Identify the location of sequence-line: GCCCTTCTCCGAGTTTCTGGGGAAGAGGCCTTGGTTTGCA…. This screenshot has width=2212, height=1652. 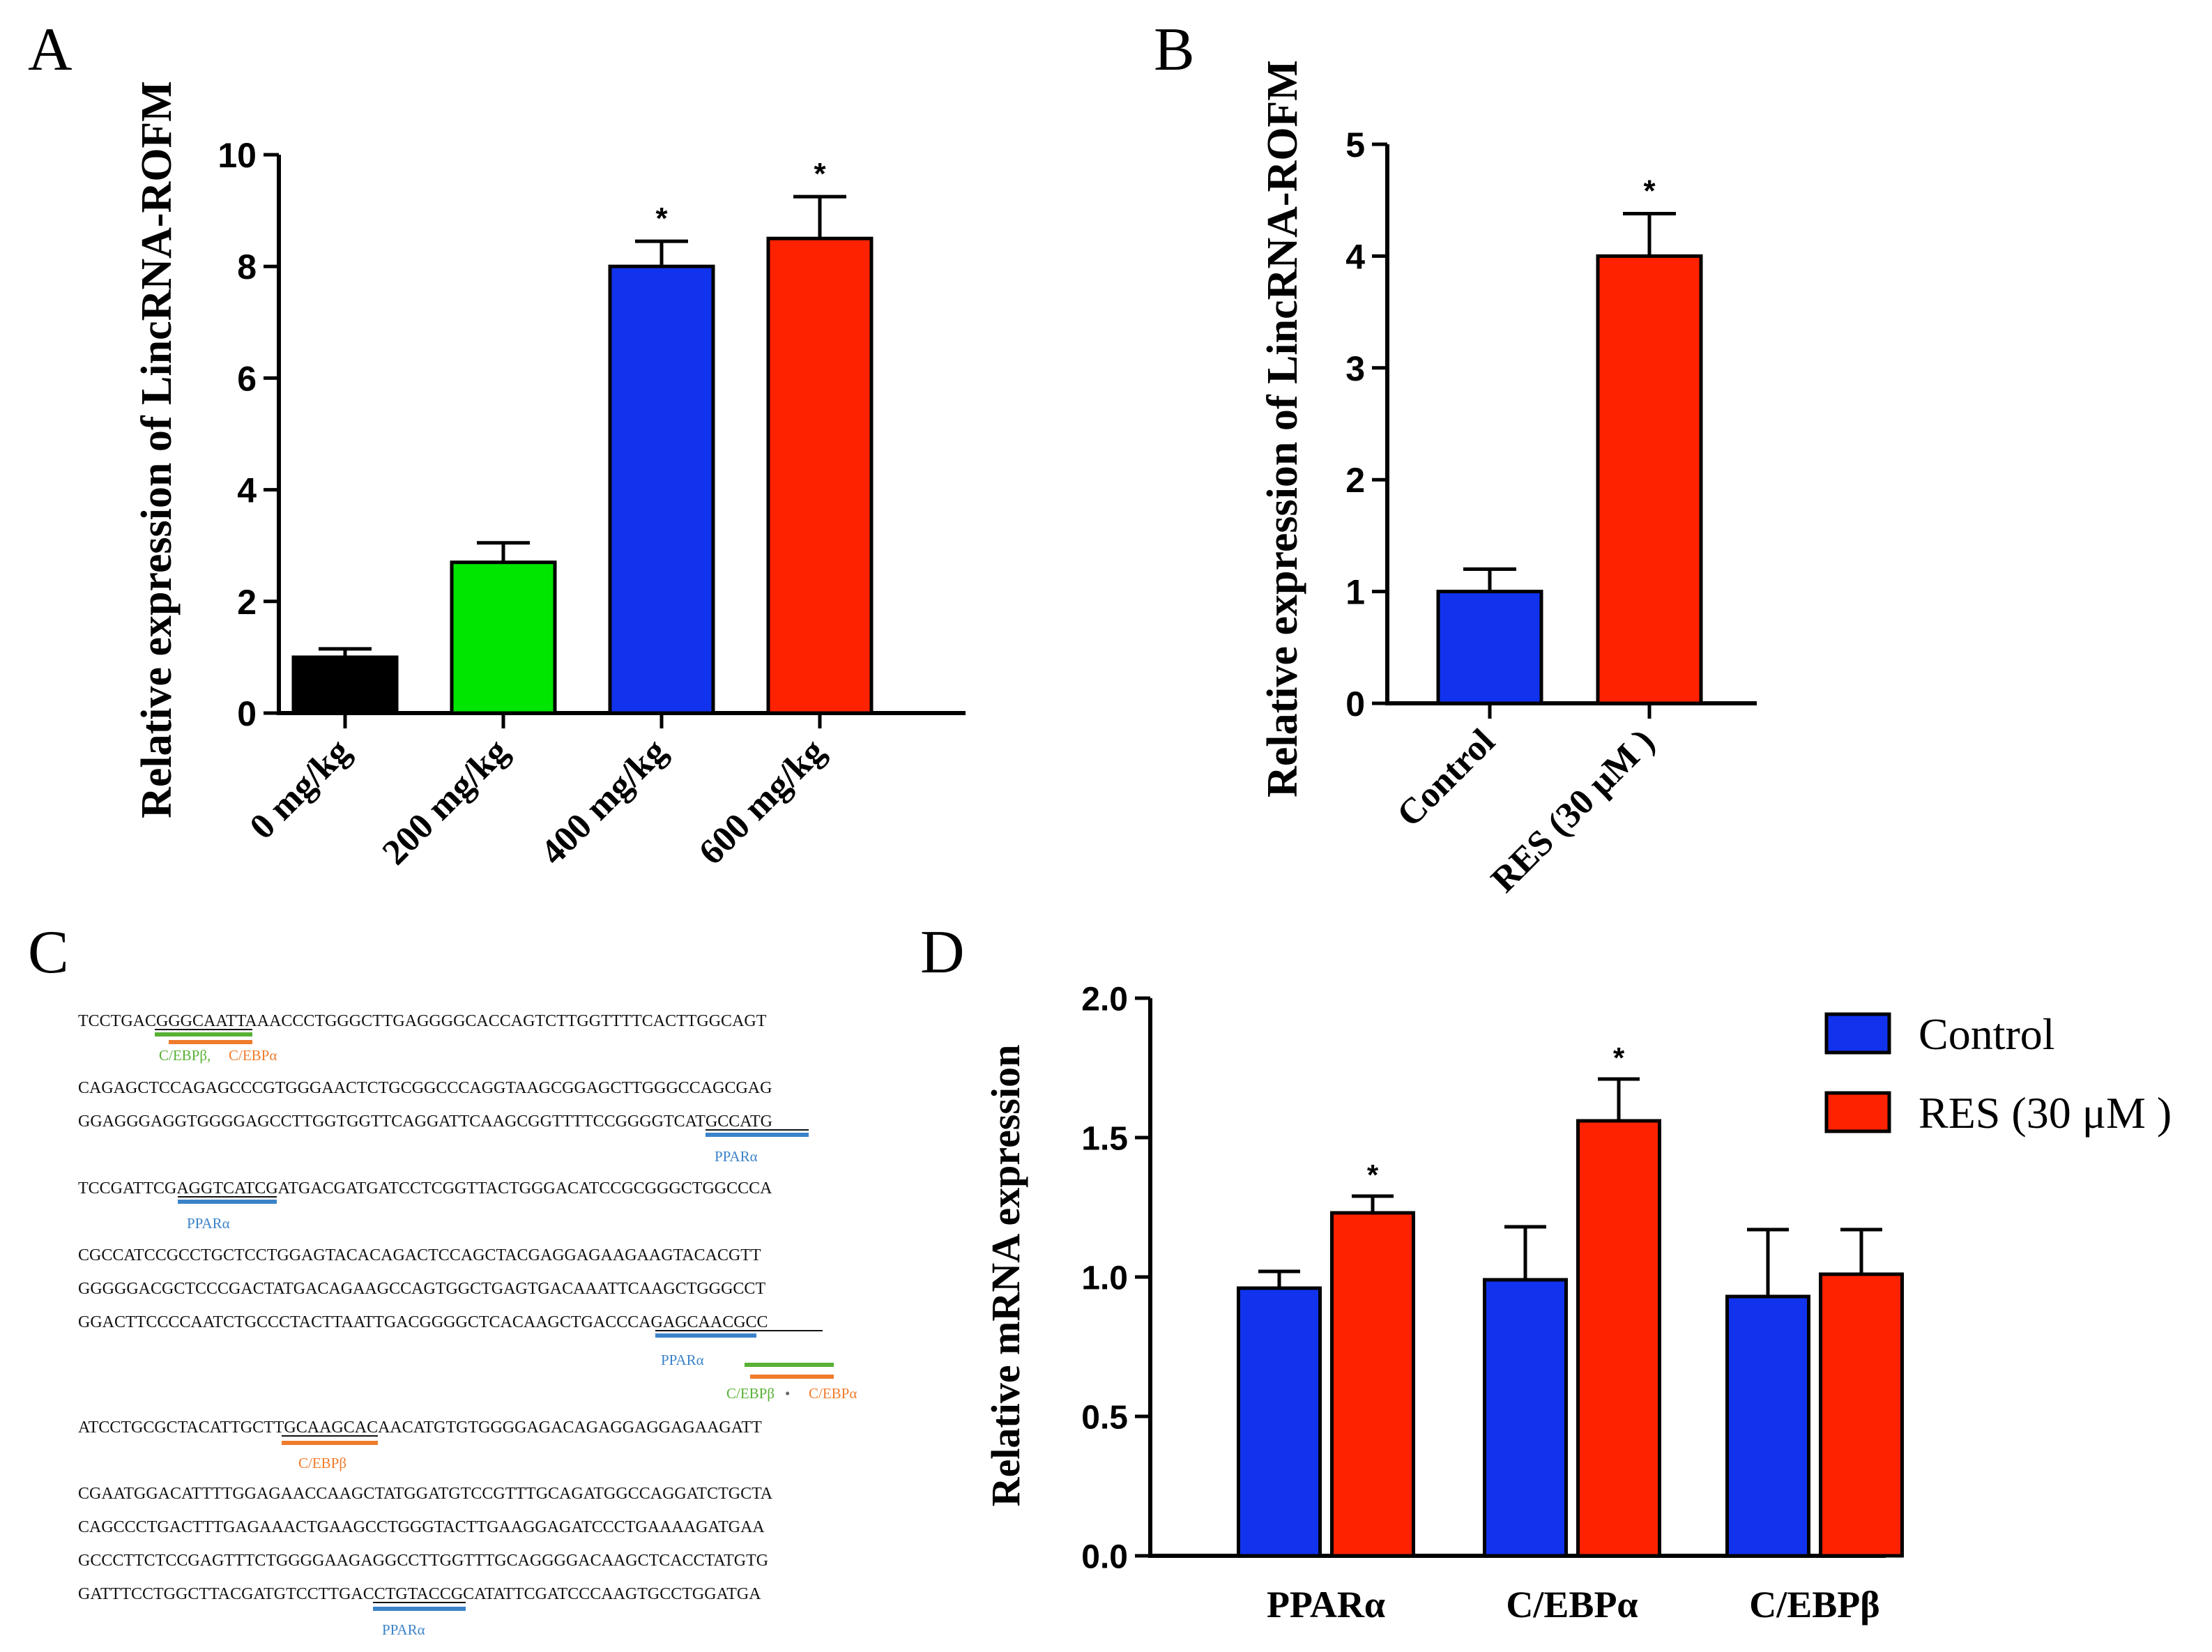
(423, 1561).